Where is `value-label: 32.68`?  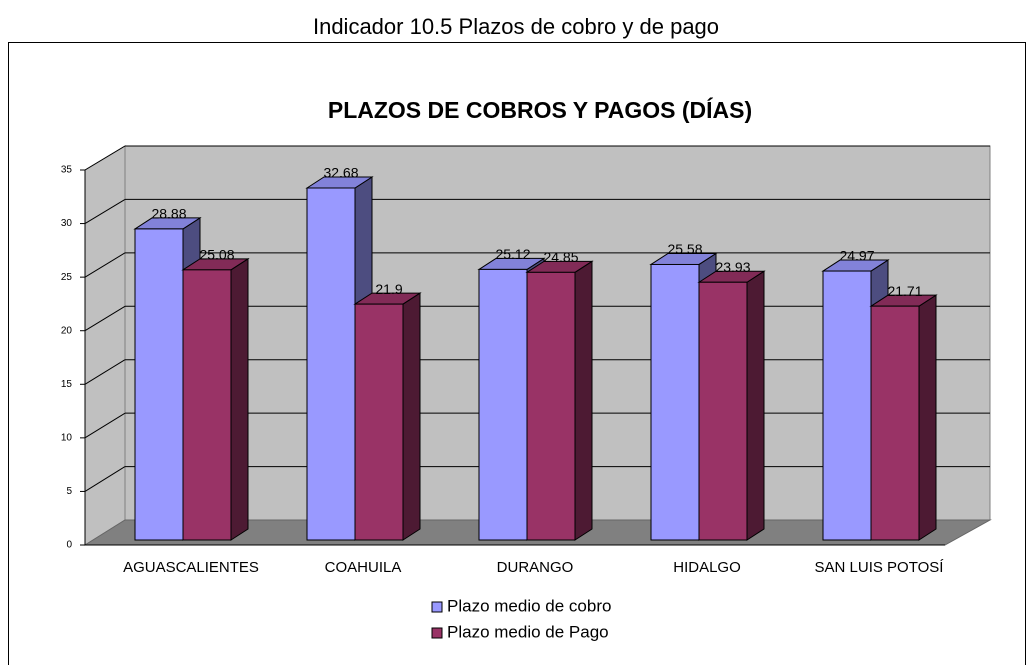
value-label: 32.68 is located at coordinates (340, 173).